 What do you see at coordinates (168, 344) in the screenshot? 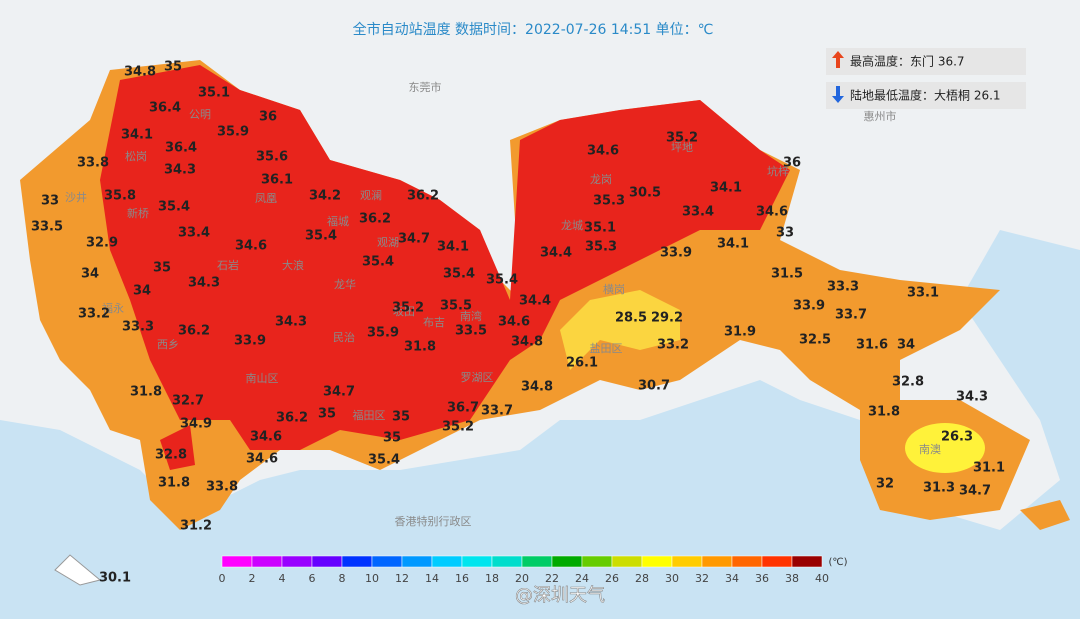
I see `place-name: 西乡` at bounding box center [168, 344].